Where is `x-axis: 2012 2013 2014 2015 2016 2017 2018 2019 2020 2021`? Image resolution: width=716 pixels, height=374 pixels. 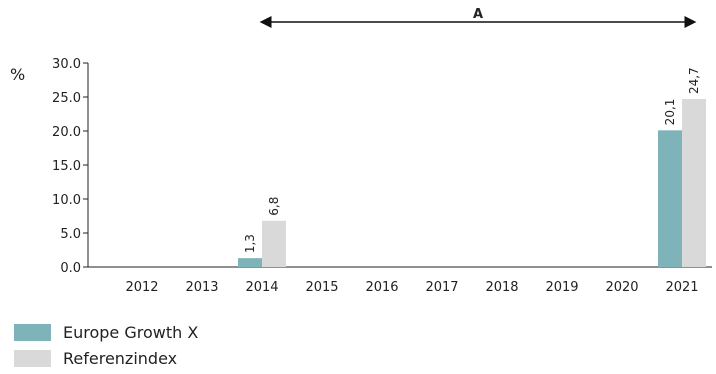 x-axis: 2012 2013 2014 2015 2016 2017 2018 2019 2020 2021 is located at coordinates (400, 280).